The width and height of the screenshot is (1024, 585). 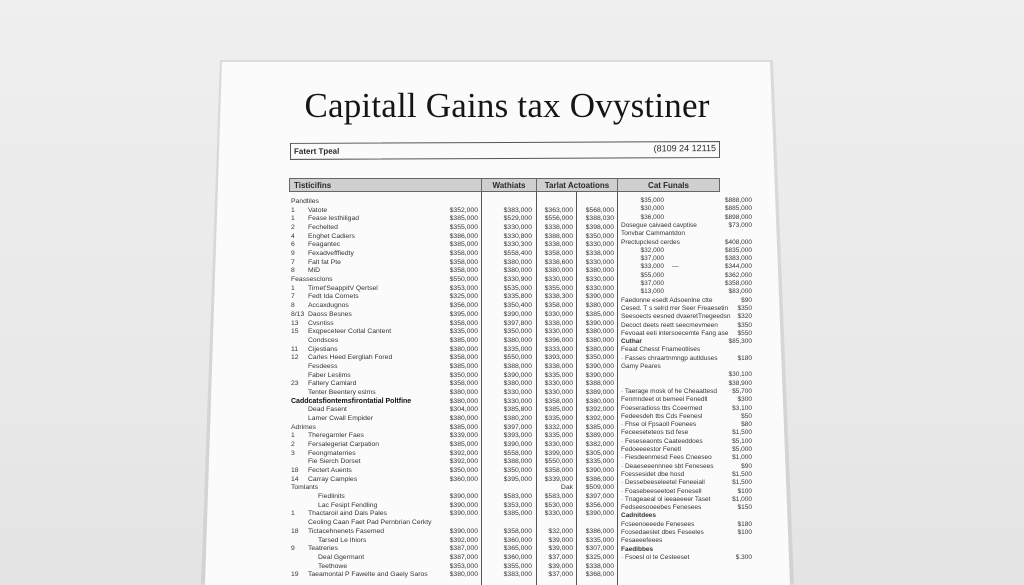 I want to click on summary-text: Feceeseteteos tsd fese, so click(x=655, y=433).